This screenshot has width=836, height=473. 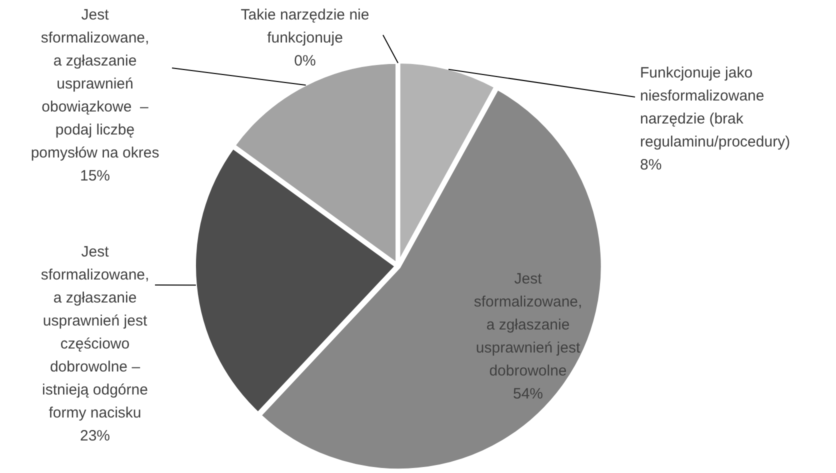 What do you see at coordinates (305, 61) in the screenshot?
I see `text: 0%` at bounding box center [305, 61].